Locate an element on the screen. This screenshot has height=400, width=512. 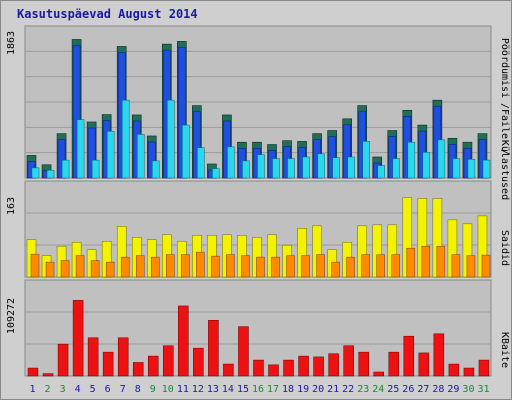
x-tick-label: 26 is located at coordinates (408, 389).